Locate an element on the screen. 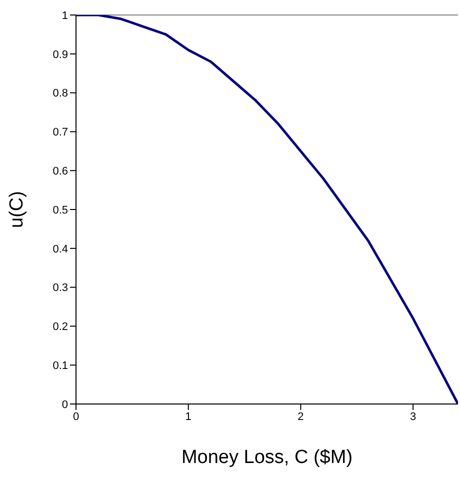 The width and height of the screenshot is (460, 479). y-tick-label: 0.1 is located at coordinates (60, 366).